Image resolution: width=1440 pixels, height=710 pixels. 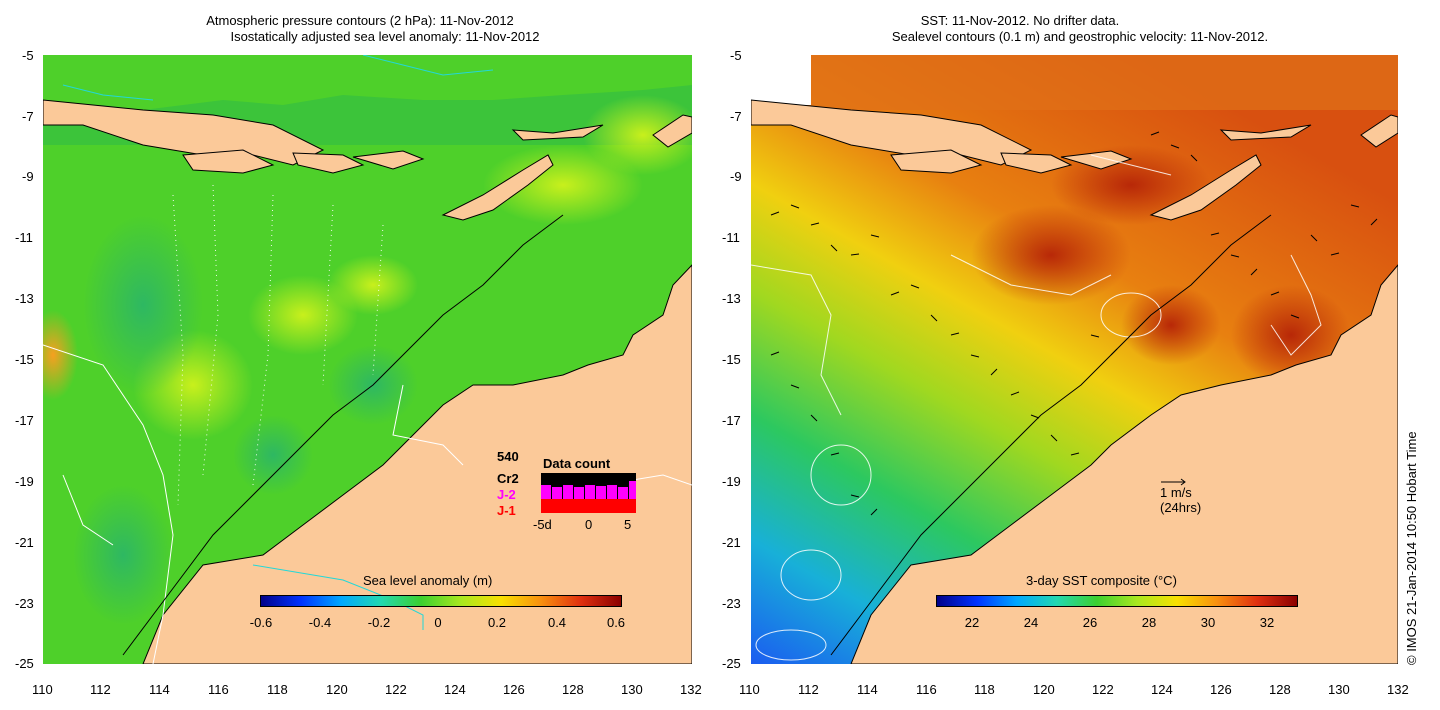 I want to click on left-x-tick: 130, so click(x=632, y=689).